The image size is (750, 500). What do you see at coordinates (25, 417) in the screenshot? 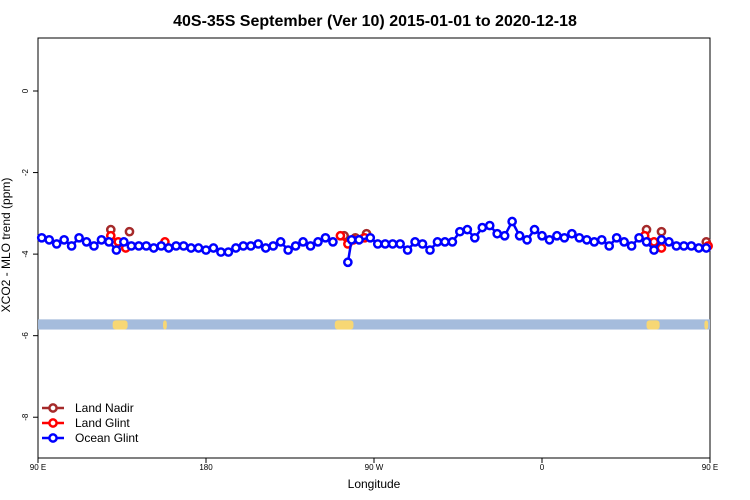
I see `y-tick-label: -8` at bounding box center [25, 417].